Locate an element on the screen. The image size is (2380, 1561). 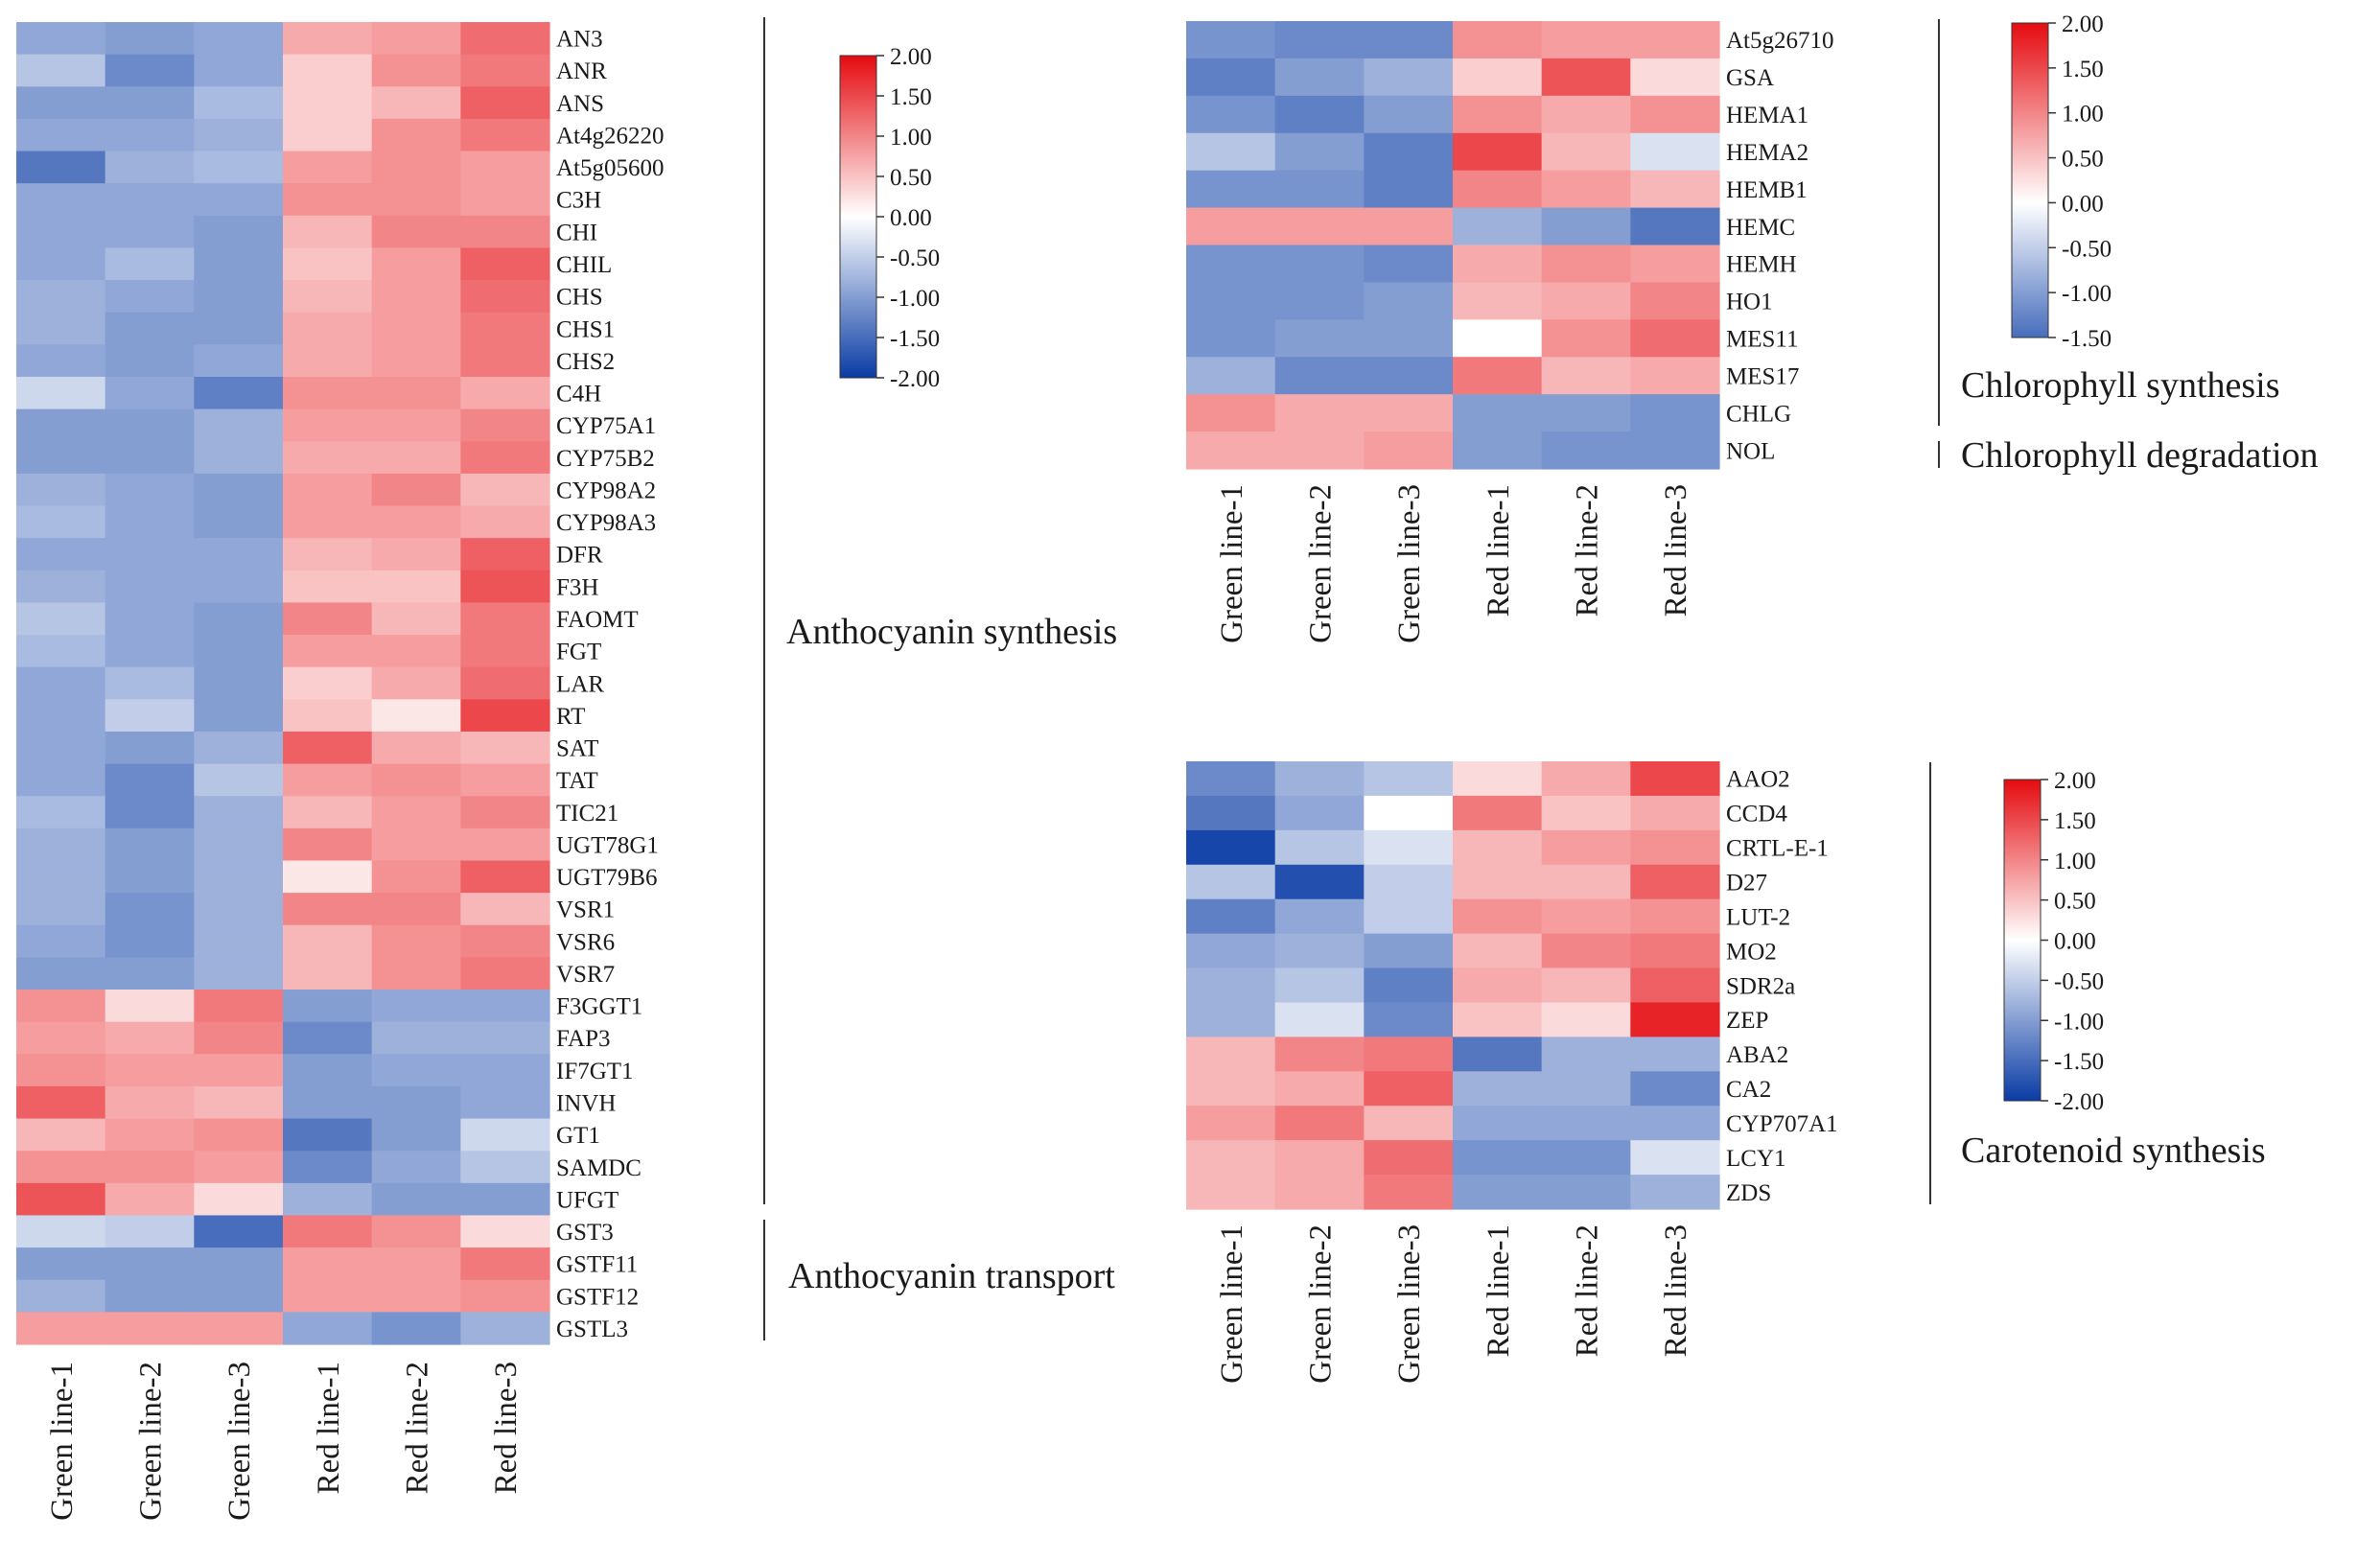
column-label: Red line-2 is located at coordinates (1588, 550).